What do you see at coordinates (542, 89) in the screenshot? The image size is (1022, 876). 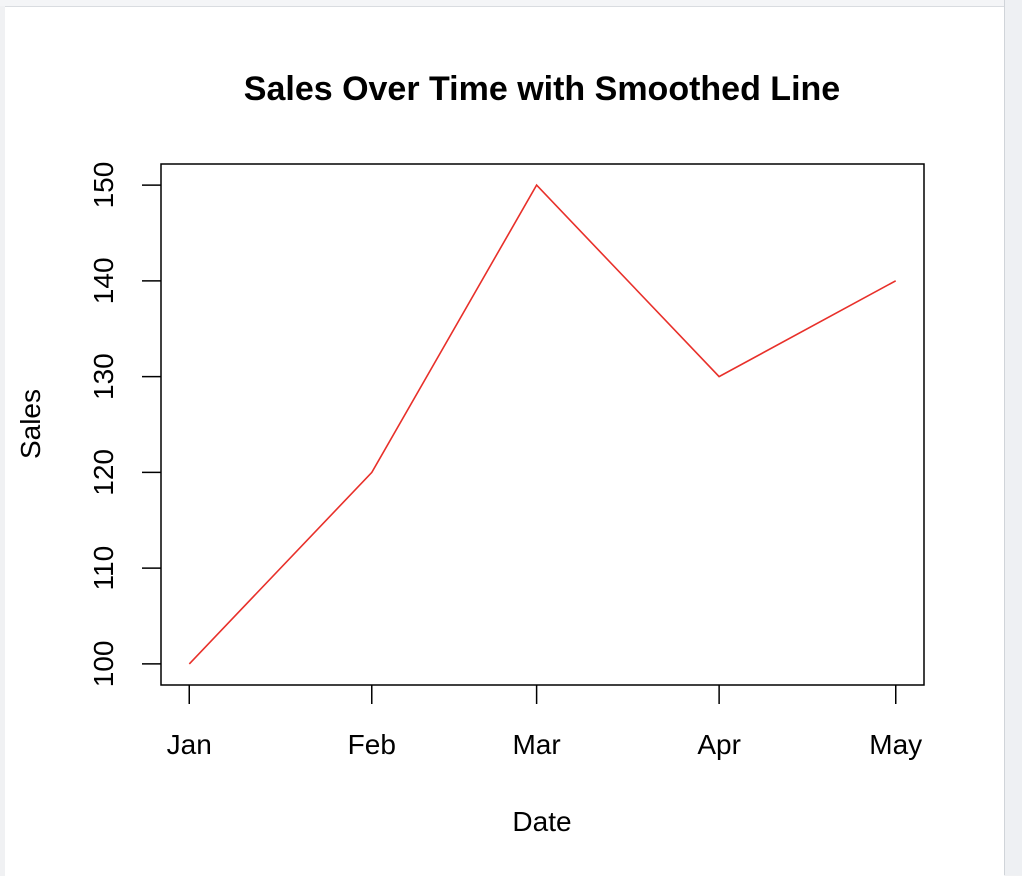 I see `chart-title: Sales Over Time with Smoothed Line` at bounding box center [542, 89].